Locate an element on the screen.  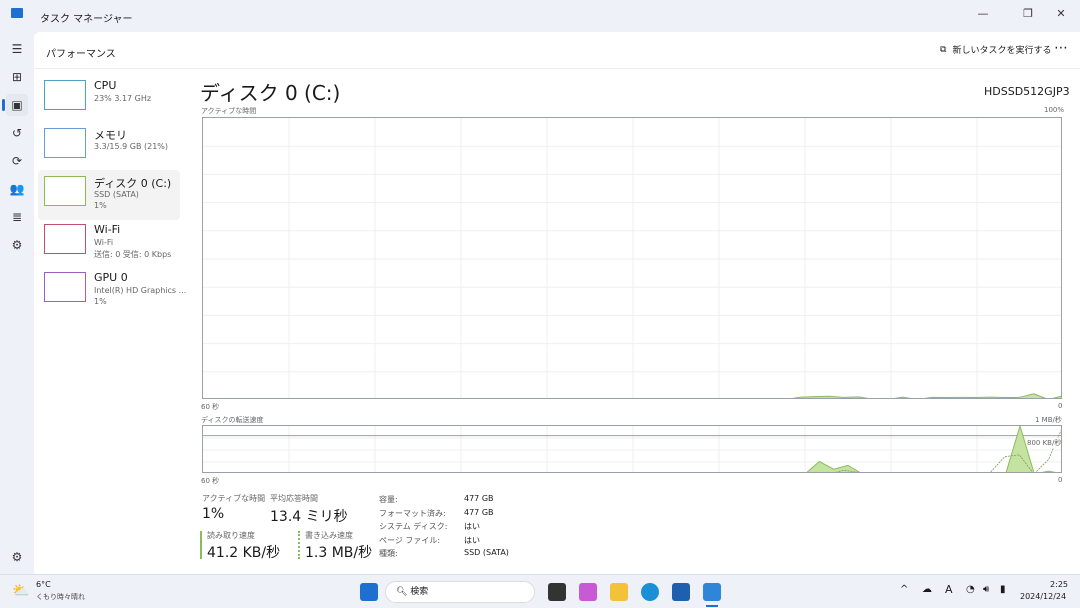
perf-item: GPU 0 Intel(R) HD Graphics ... 1% is located at coordinates (112, 291).